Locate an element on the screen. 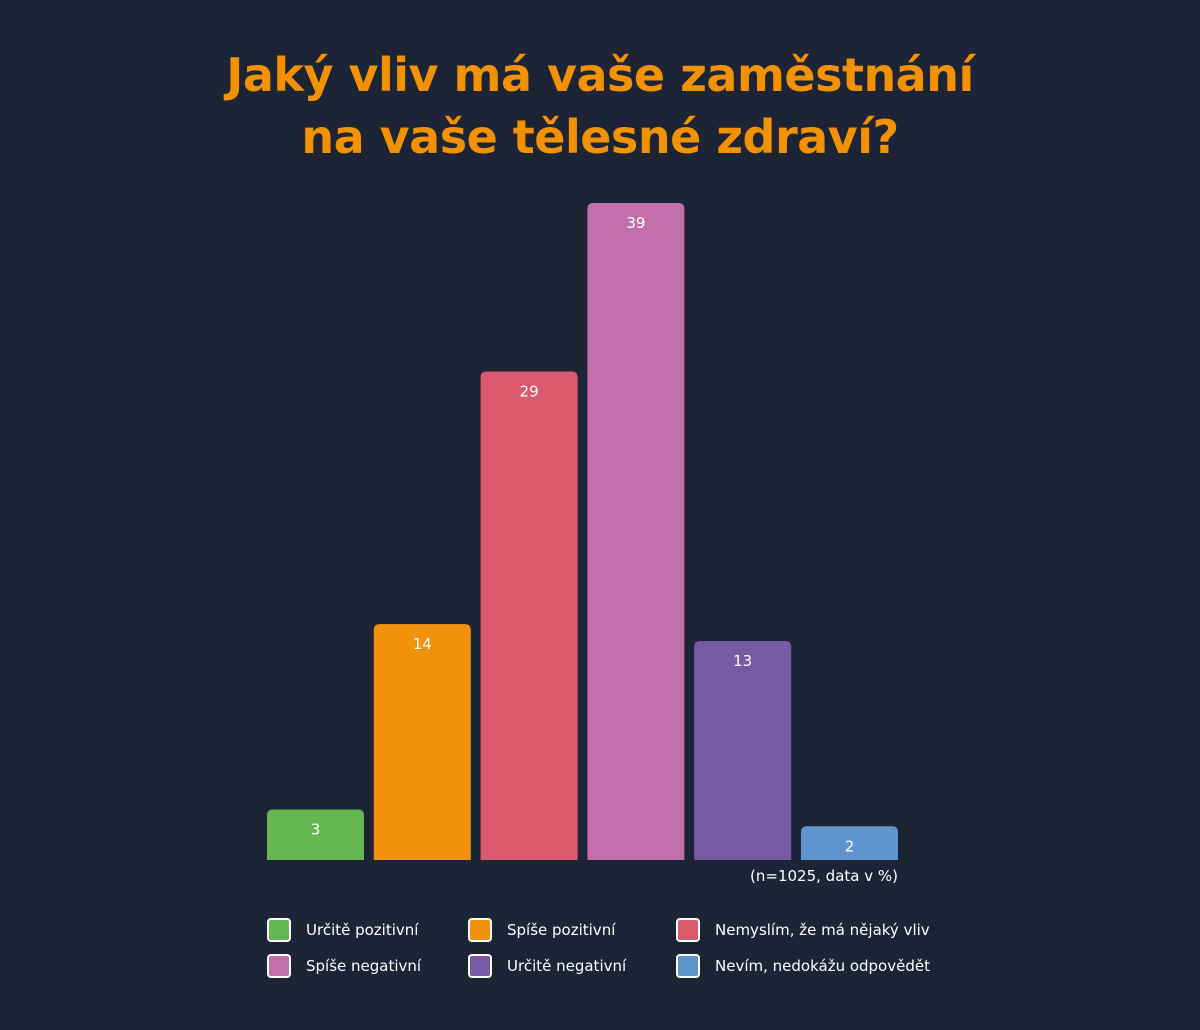 Image resolution: width=1200 pixels, height=1030 pixels. chart-title-line-2: na vaše tělesné zdraví? is located at coordinates (600, 137).